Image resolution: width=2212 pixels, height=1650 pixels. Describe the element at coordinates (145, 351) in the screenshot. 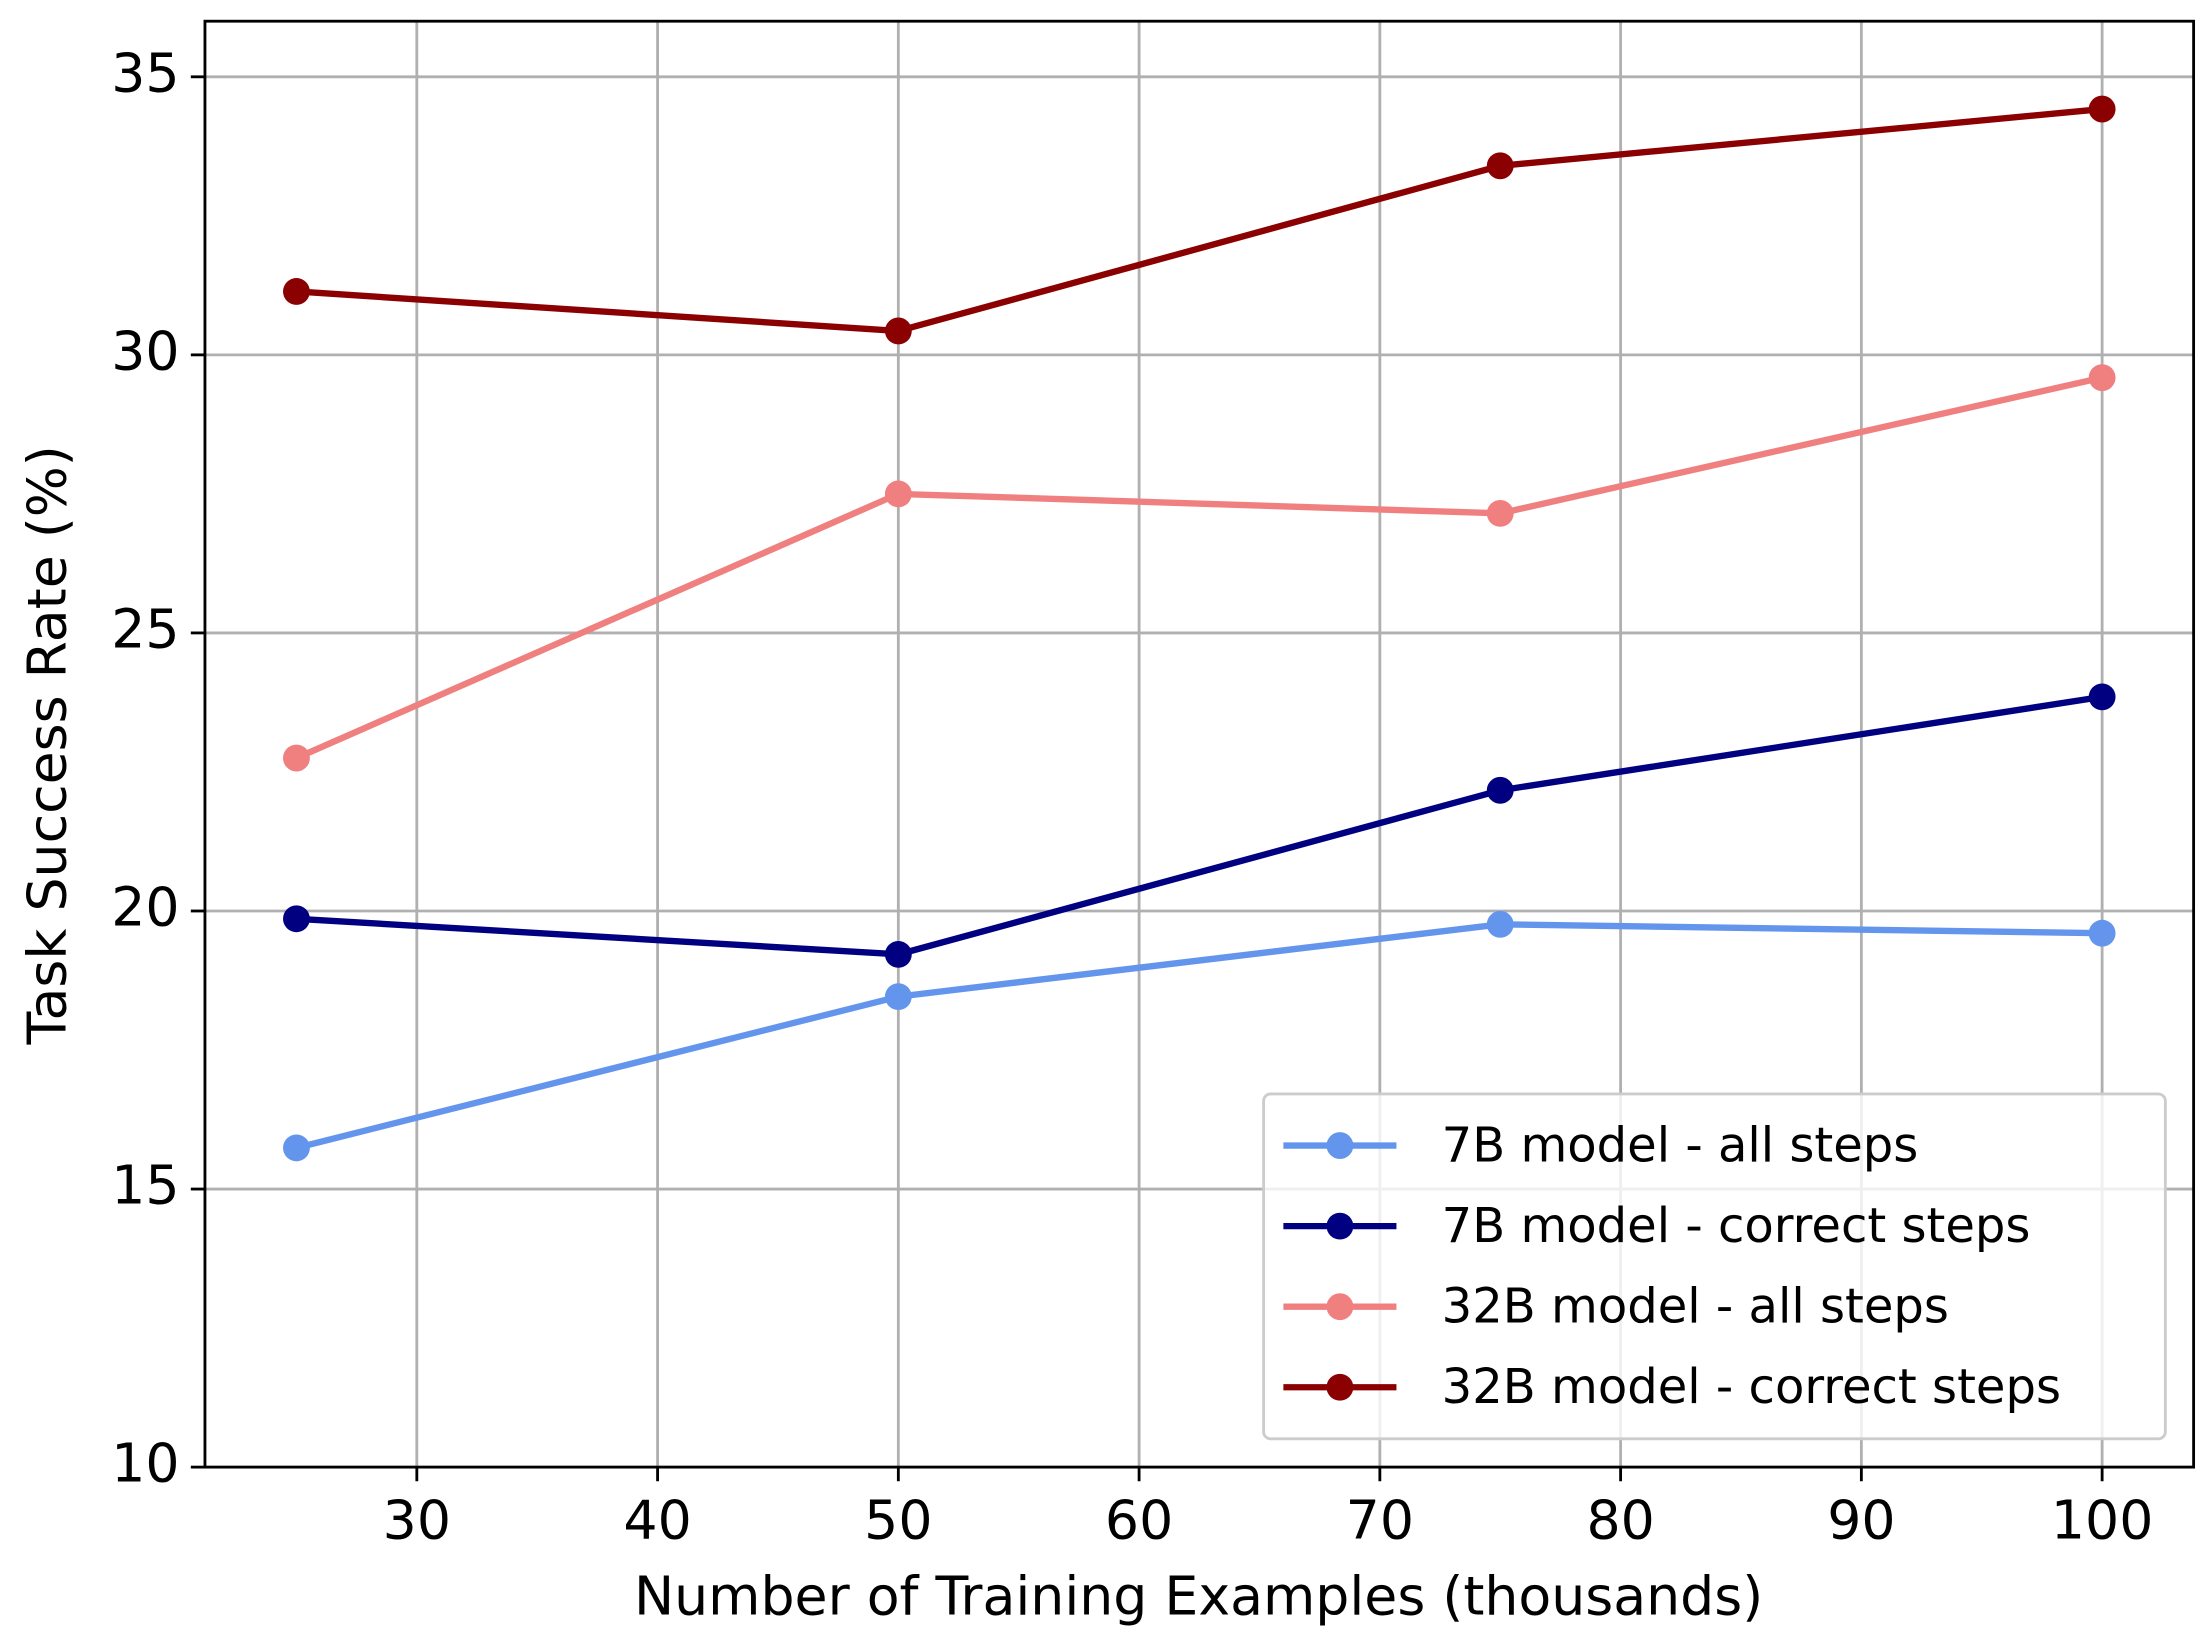

I see `y-tick-label: 30` at that location.